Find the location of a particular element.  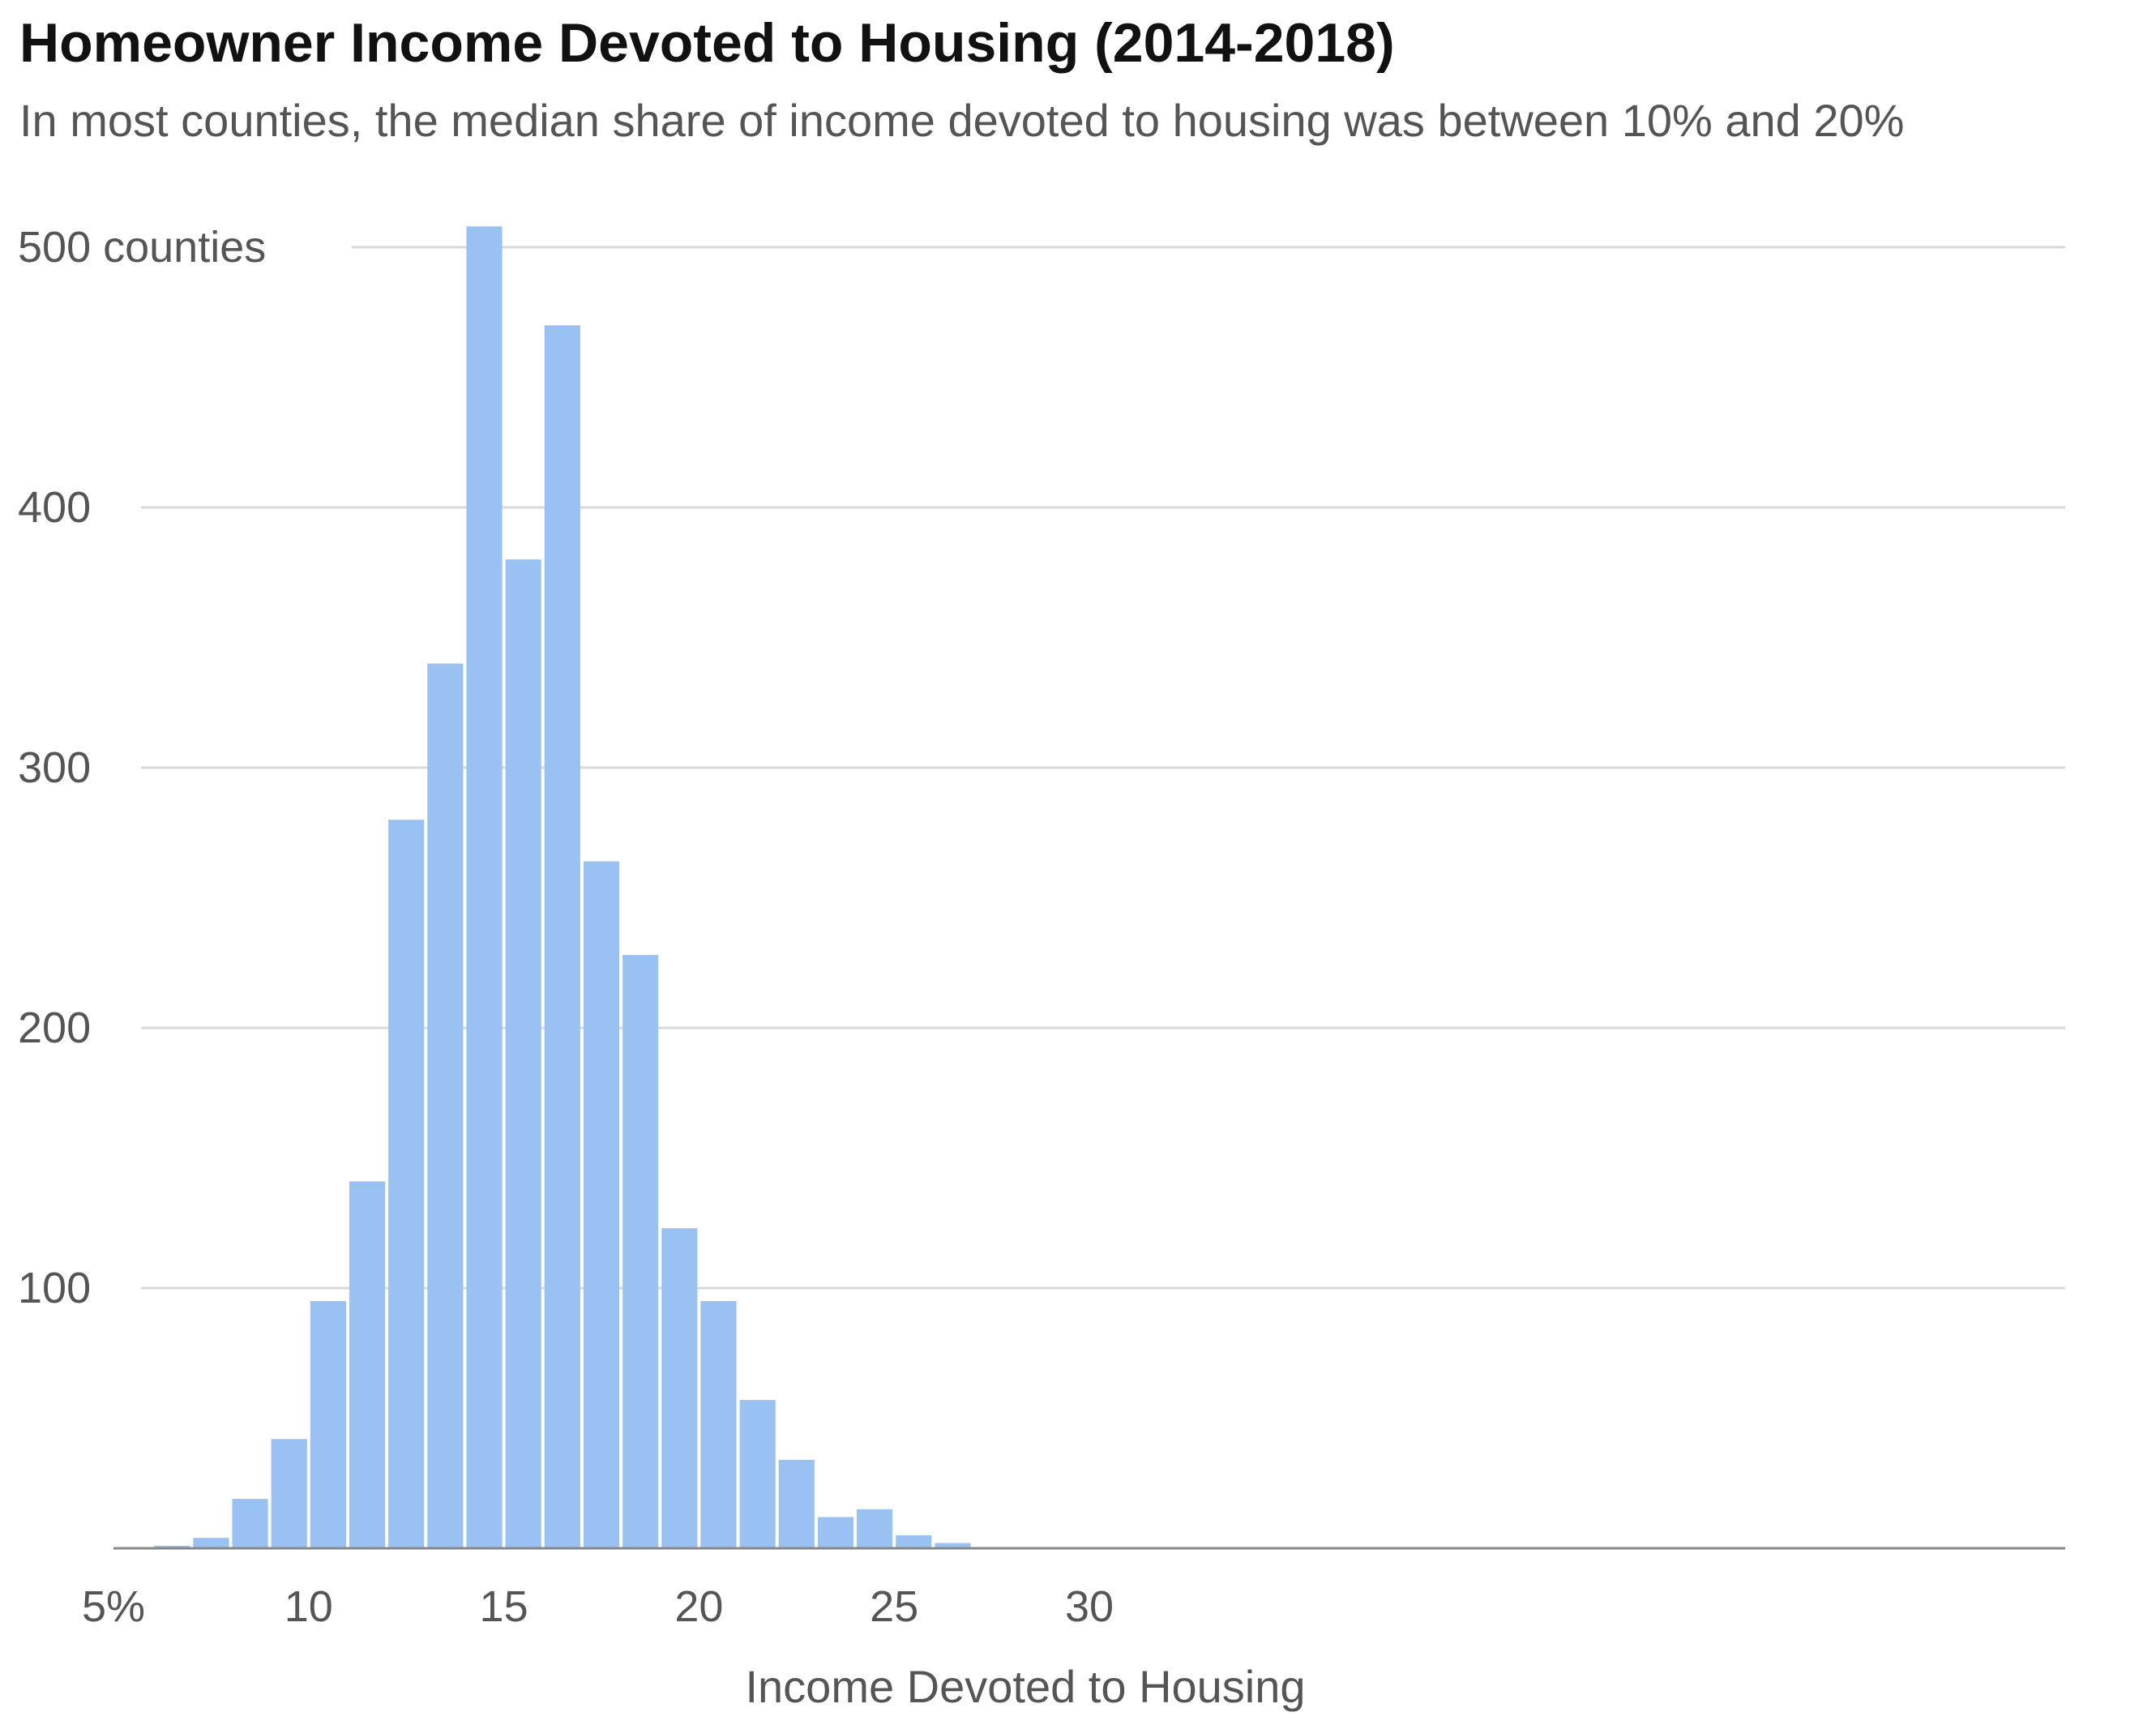

x-tick-labels: 5% 10 15 20 25 30 is located at coordinates (598, 1607).